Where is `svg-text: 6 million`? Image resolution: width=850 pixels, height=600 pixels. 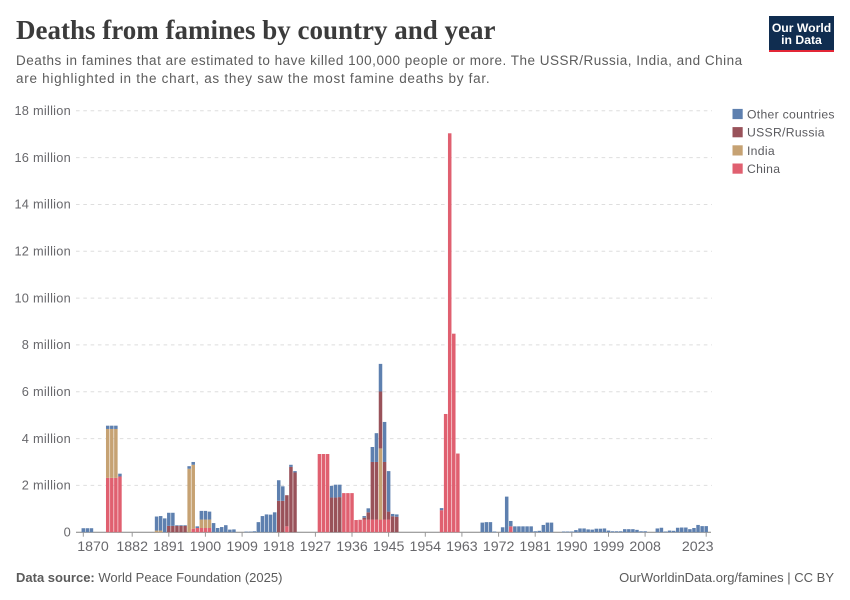
svg-text: 6 million is located at coordinates (46, 391).